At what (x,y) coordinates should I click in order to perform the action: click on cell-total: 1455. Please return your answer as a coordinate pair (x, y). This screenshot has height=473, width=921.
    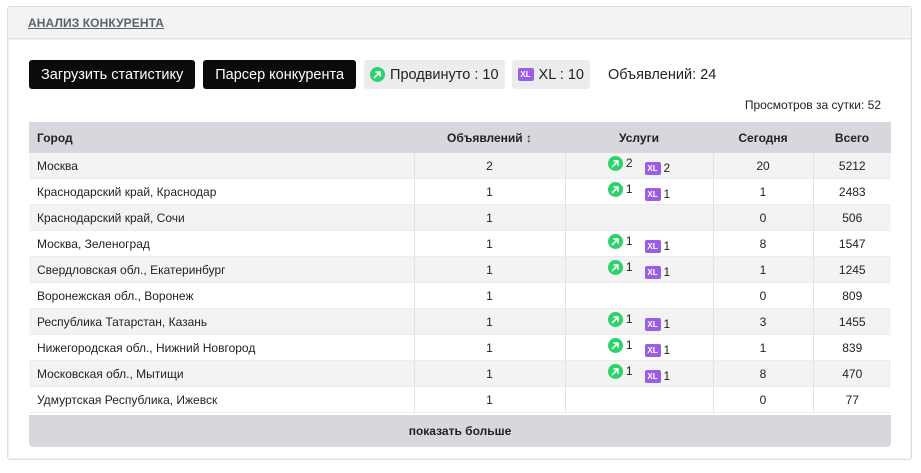
    Looking at the image, I should click on (852, 321).